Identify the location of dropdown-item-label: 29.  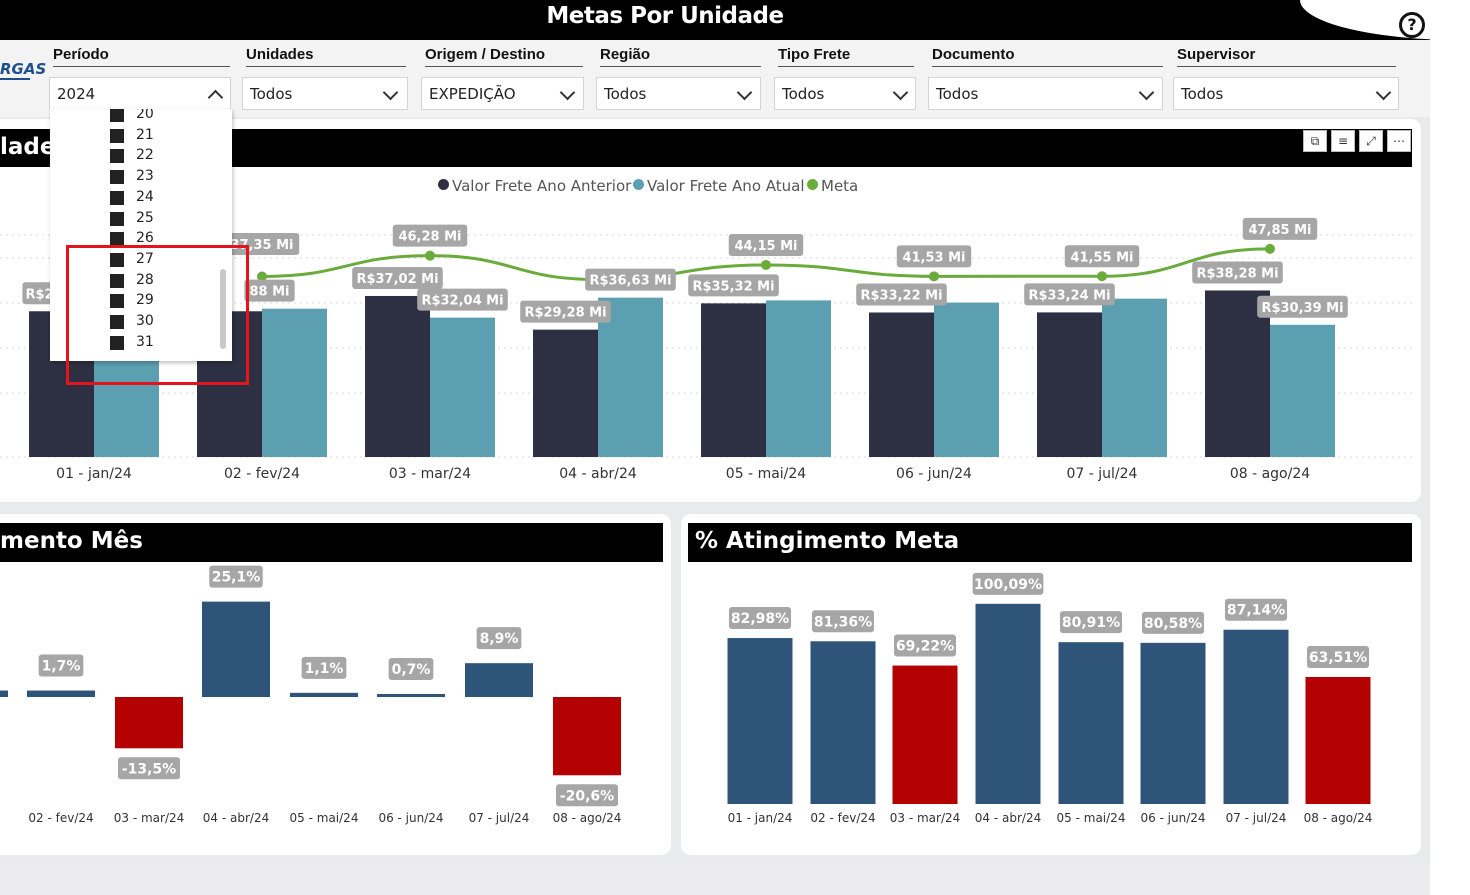
(145, 300).